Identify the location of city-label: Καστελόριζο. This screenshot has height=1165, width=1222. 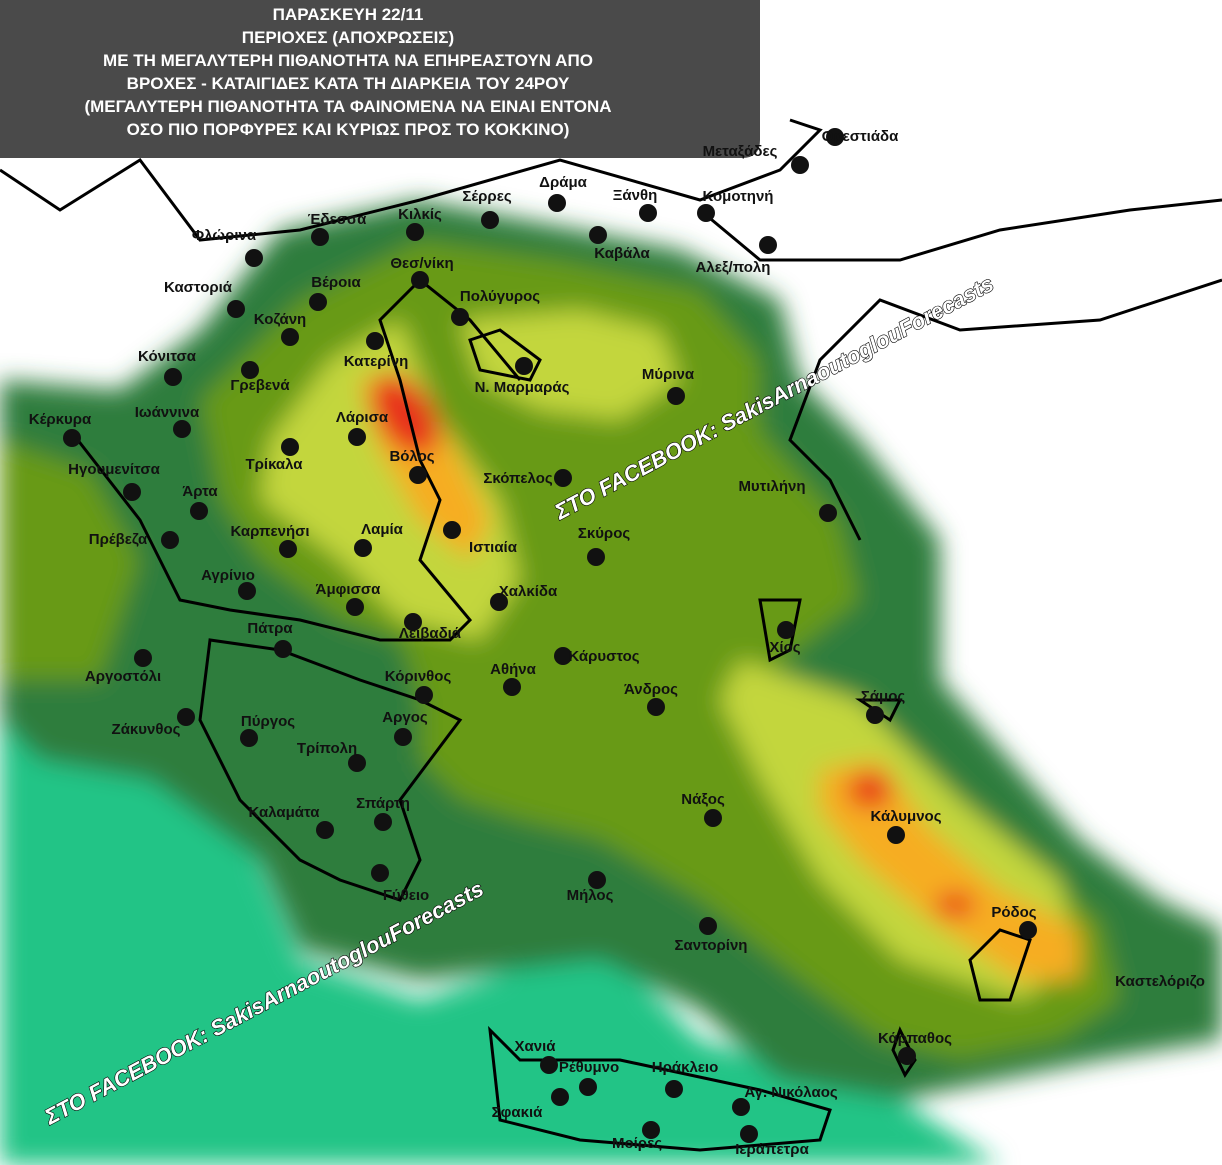
(1160, 981).